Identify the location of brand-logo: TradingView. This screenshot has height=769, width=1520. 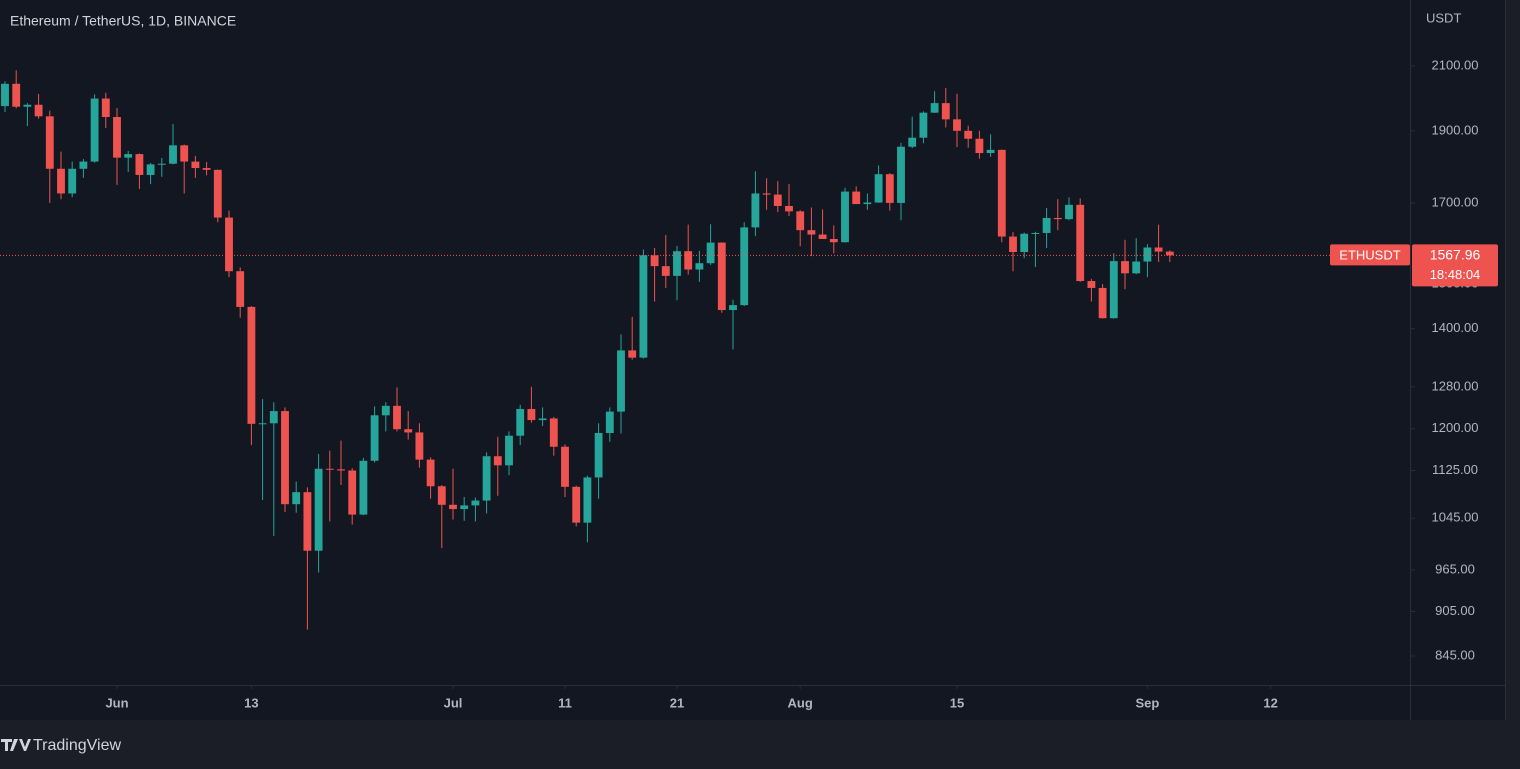
(61, 745).